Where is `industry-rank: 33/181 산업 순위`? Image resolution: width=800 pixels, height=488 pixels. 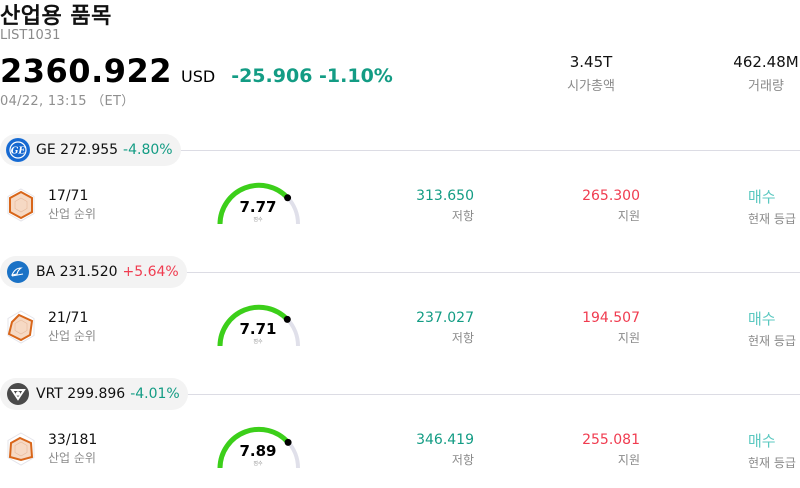 industry-rank: 33/181 산업 순위 is located at coordinates (72, 449).